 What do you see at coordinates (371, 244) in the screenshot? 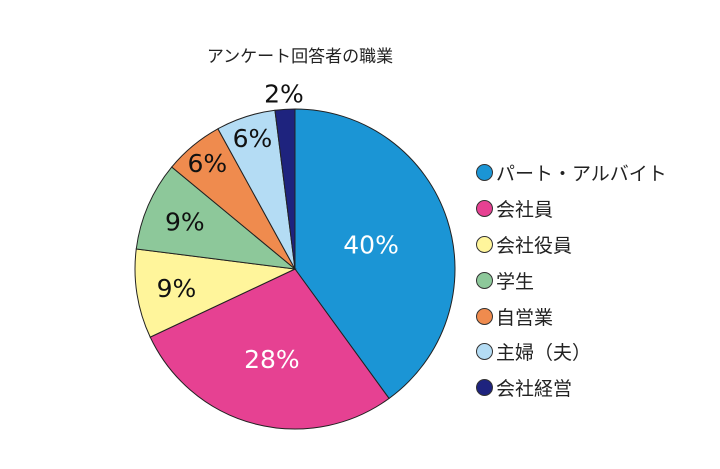
I see `data-label-0: 40%` at bounding box center [371, 244].